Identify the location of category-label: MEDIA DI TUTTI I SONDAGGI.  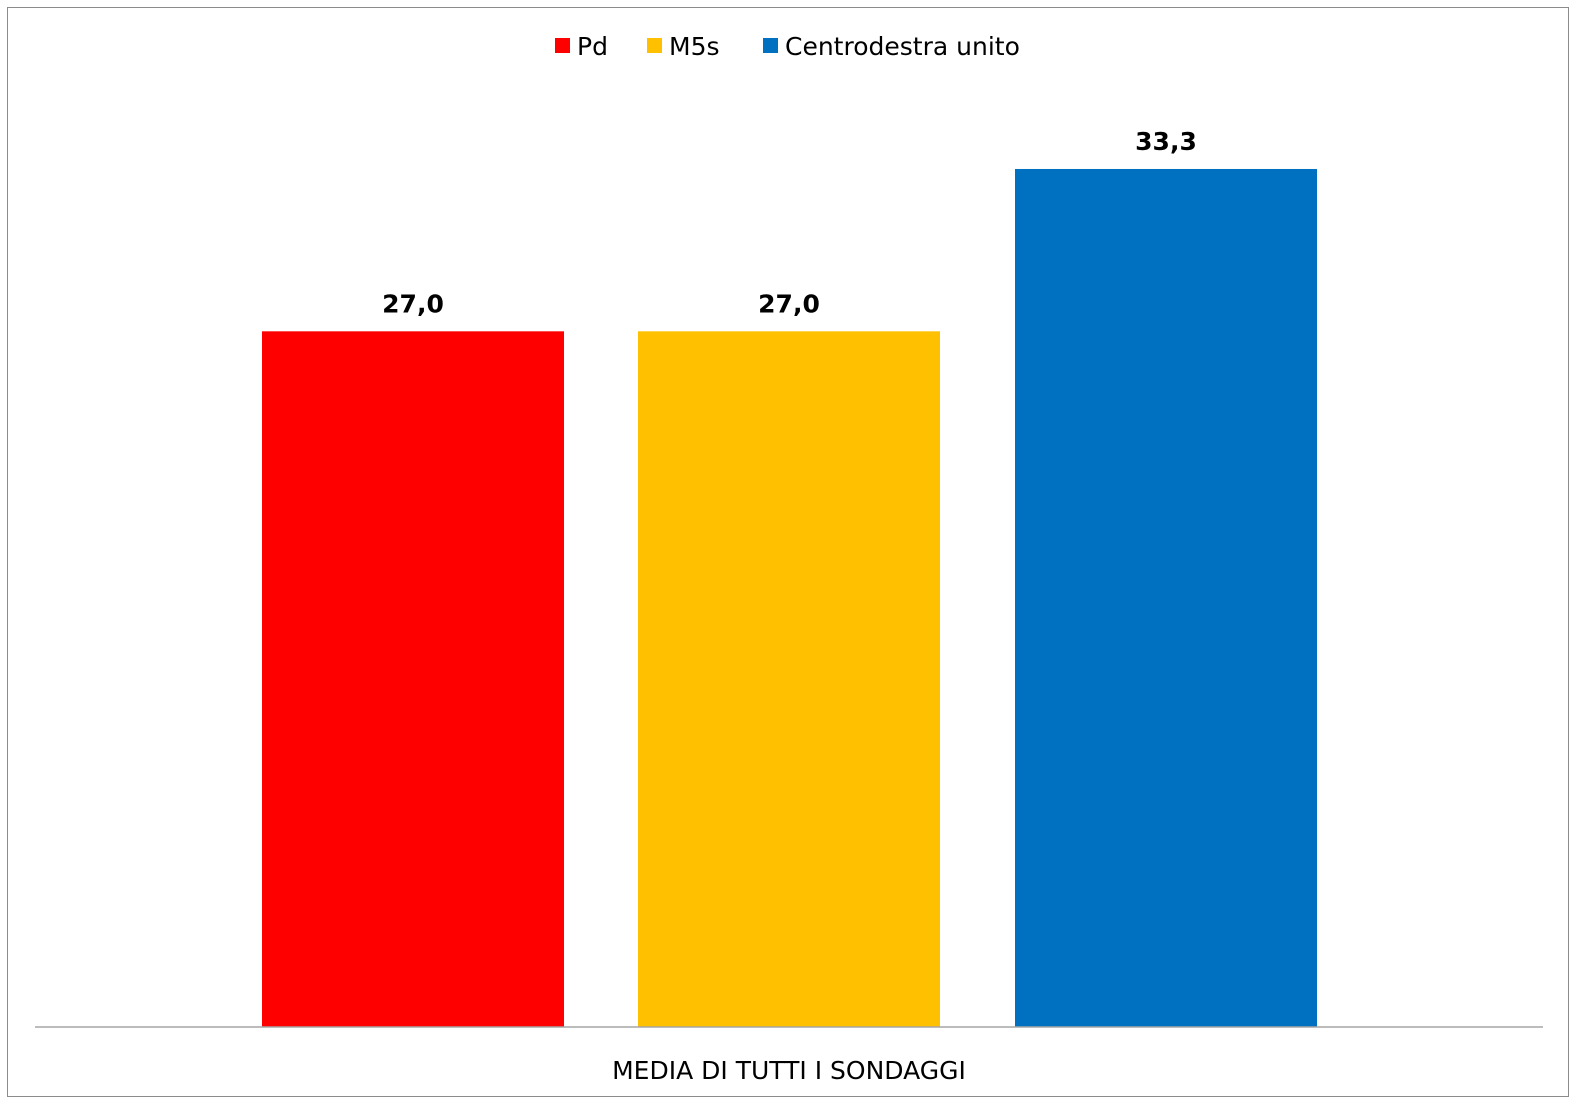
(789, 1070).